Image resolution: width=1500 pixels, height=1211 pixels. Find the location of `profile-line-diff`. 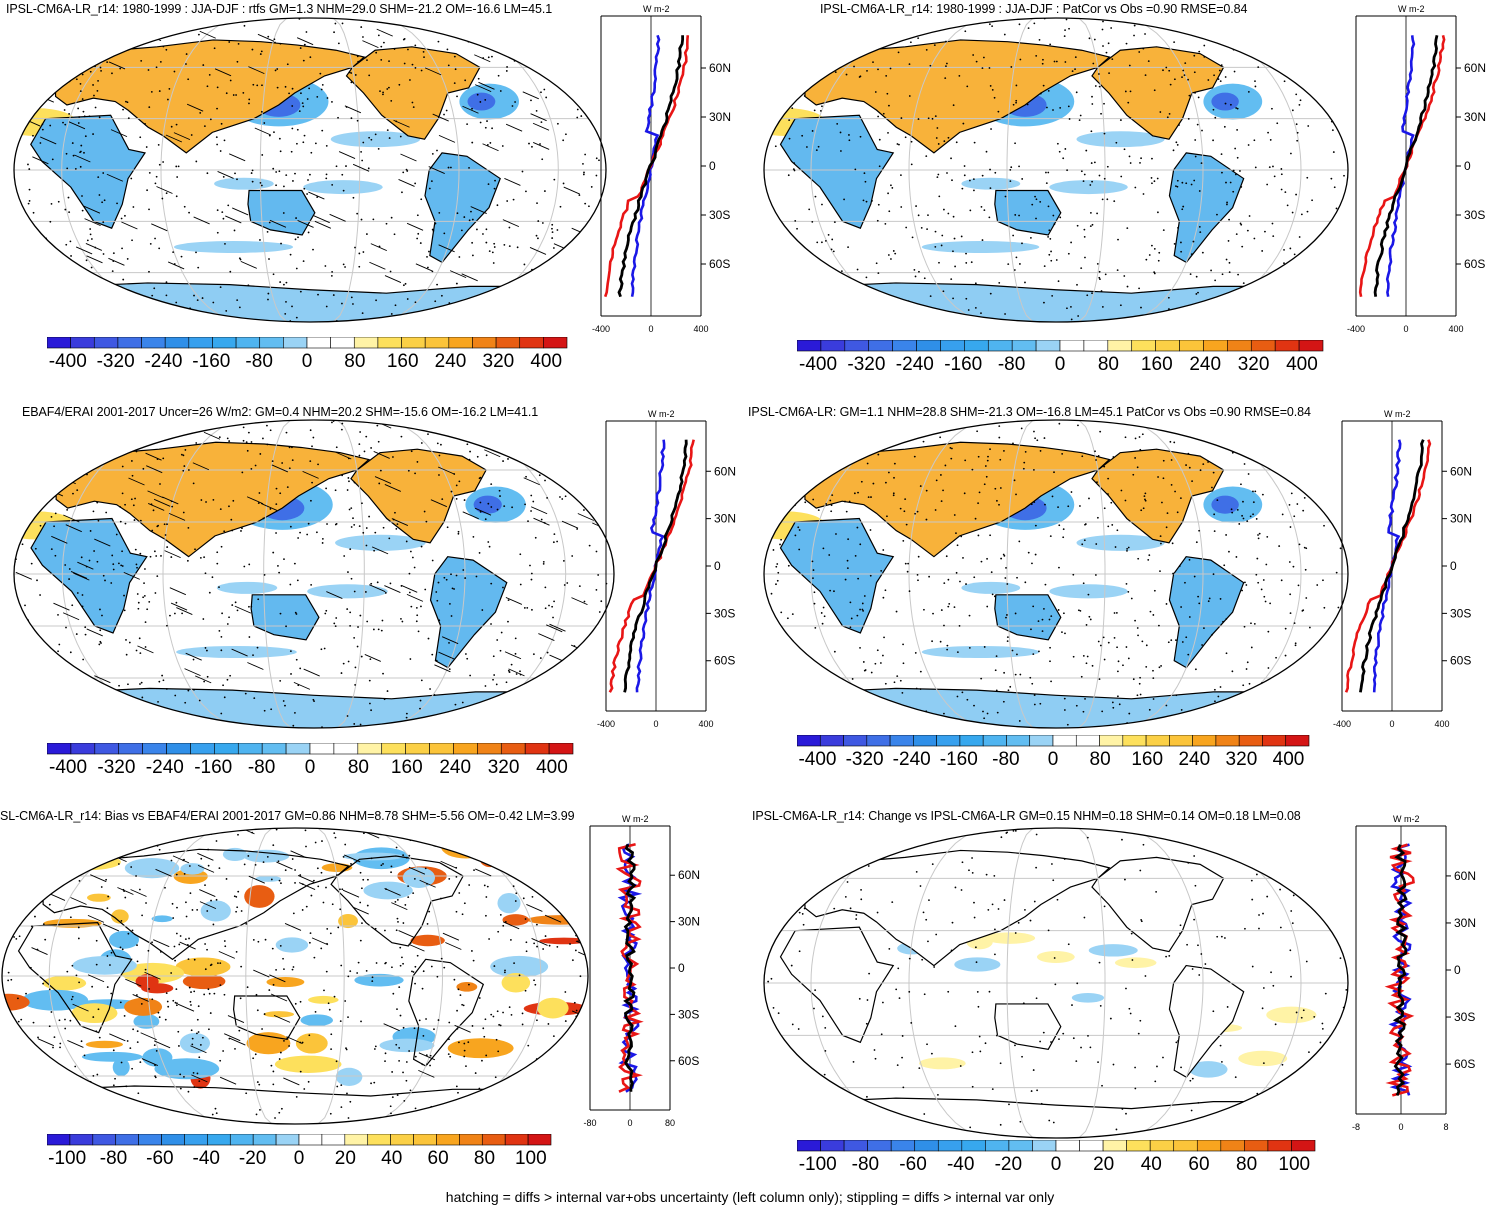

profile-line-diff is located at coordinates (1406, 165).